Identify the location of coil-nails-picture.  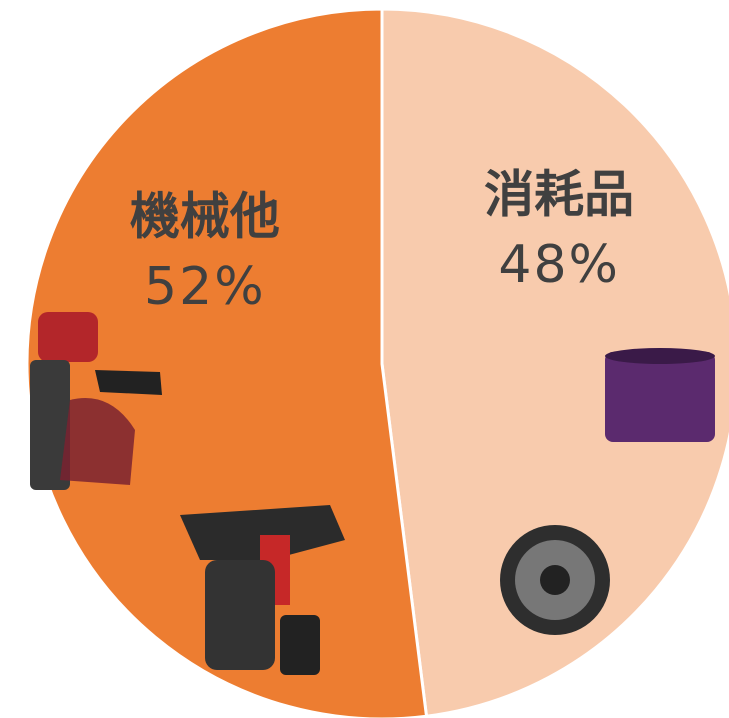
(660, 395).